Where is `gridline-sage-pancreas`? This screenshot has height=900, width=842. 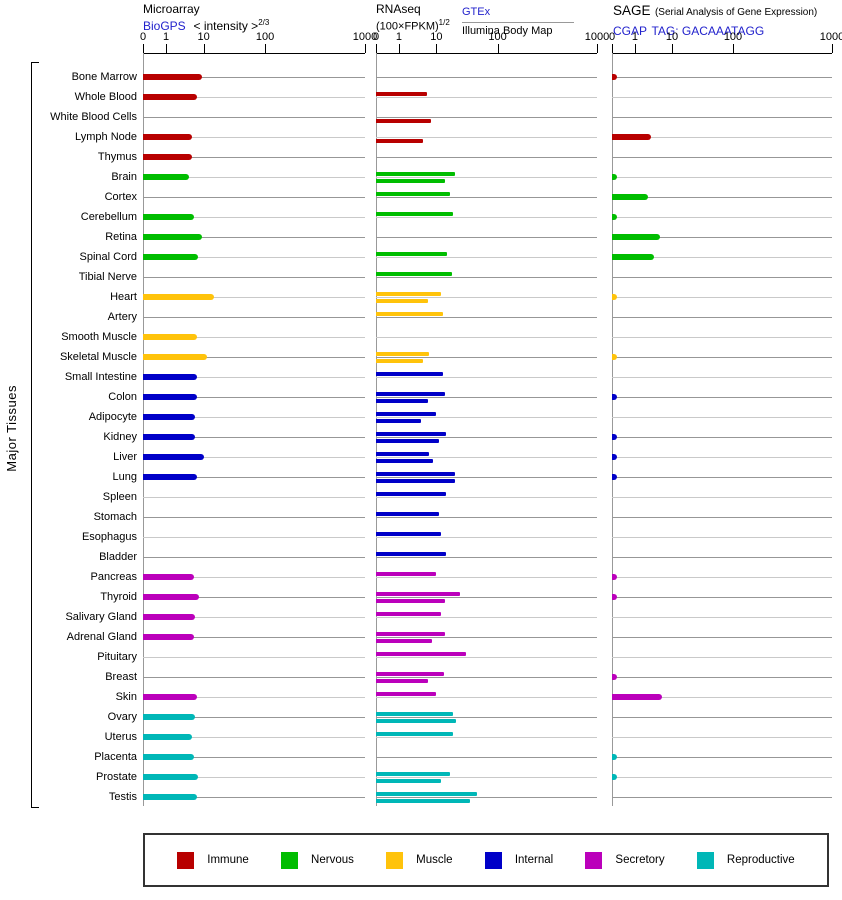 gridline-sage-pancreas is located at coordinates (722, 577).